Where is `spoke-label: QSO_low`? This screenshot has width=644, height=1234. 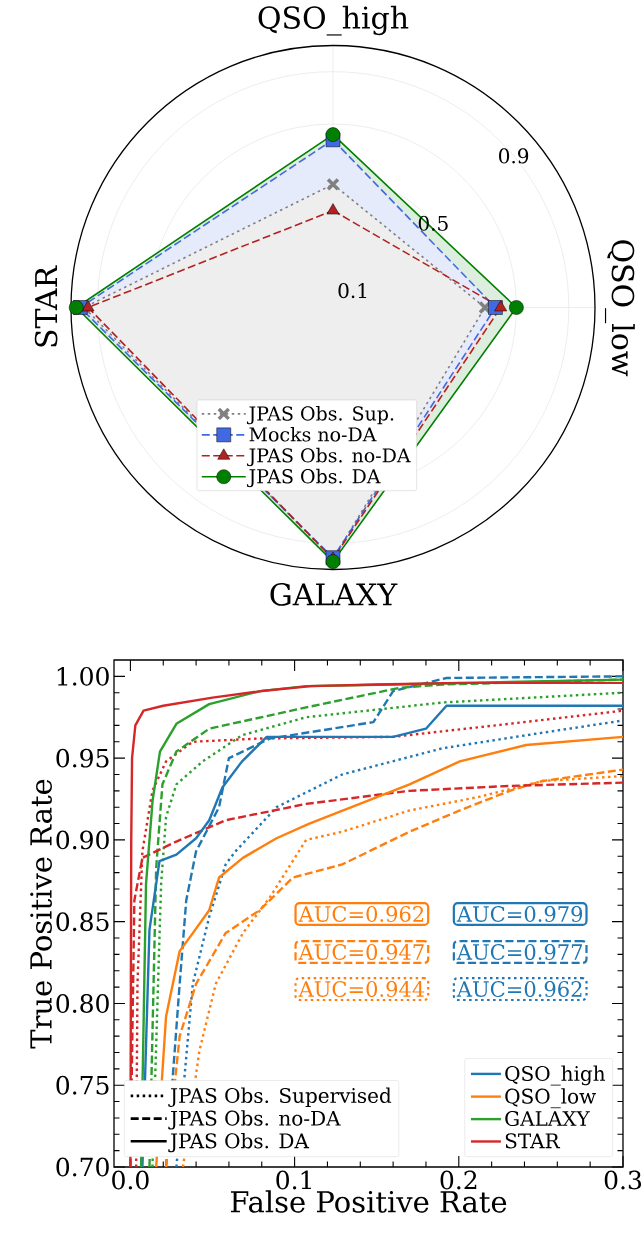 spoke-label: QSO_low is located at coordinates (619, 308).